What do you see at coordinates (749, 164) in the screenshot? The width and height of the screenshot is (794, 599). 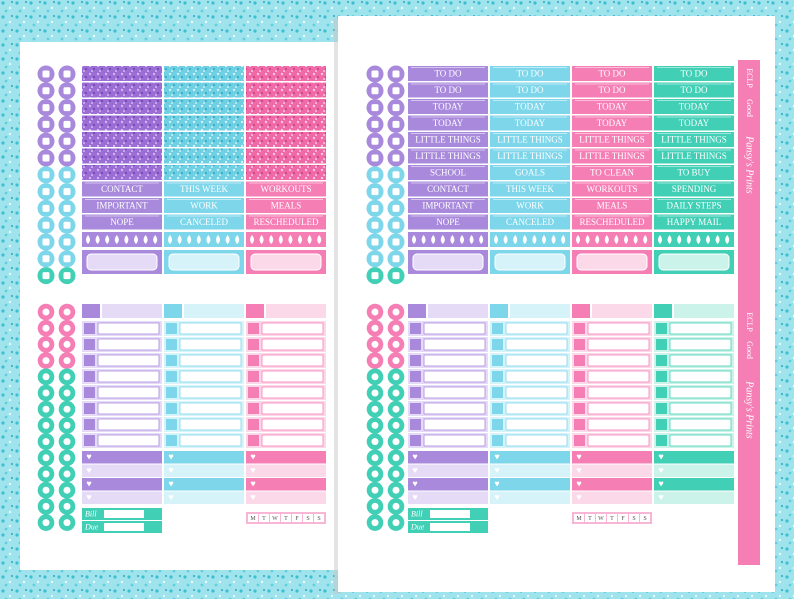 I see `strip-text: Pansy's Prints` at bounding box center [749, 164].